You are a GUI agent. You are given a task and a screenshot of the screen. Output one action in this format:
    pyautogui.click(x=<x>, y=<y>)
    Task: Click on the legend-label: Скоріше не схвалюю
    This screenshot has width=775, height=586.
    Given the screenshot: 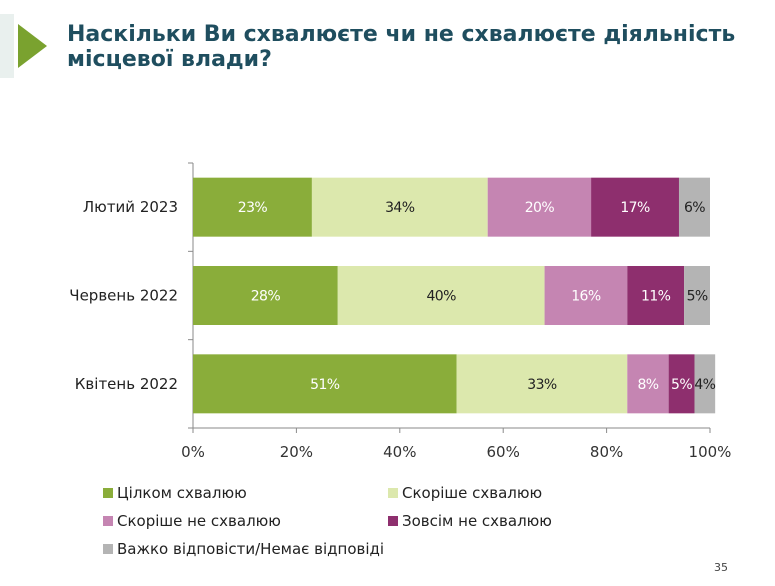 What is the action you would take?
    pyautogui.click(x=199, y=521)
    